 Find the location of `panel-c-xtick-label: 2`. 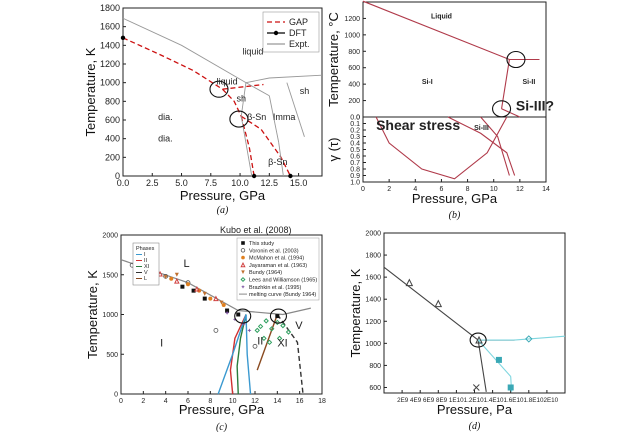

panel-c-xtick-label: 2 is located at coordinates (143, 401).